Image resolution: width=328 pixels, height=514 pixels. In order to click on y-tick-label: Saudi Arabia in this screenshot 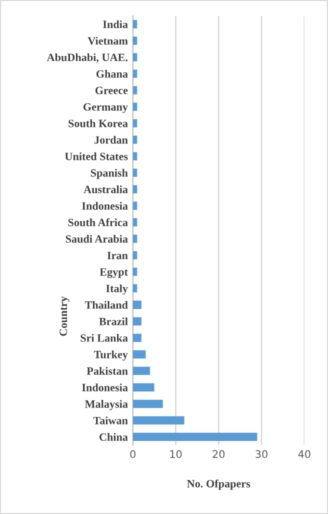, I will do `click(97, 238)`.